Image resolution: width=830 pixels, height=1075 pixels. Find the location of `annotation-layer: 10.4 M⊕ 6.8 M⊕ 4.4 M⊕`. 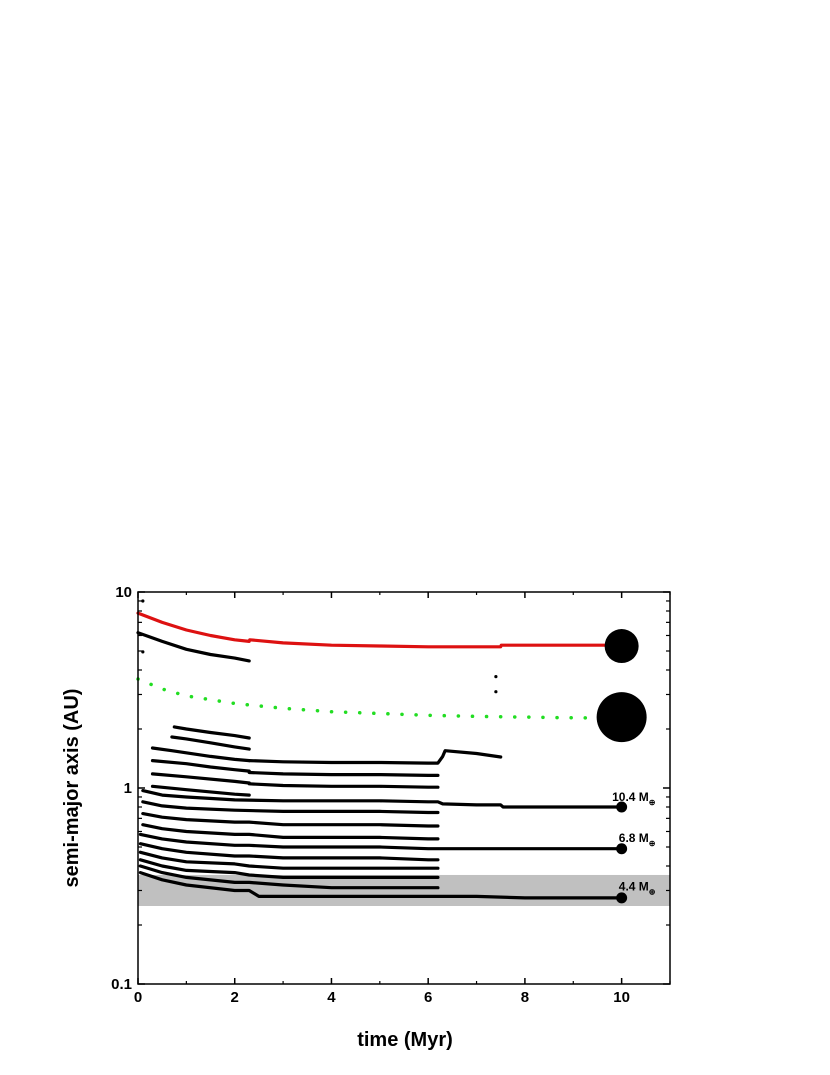

annotation-layer: 10.4 M⊕ 6.8 M⊕ 4.4 M⊕ is located at coordinates (634, 843).